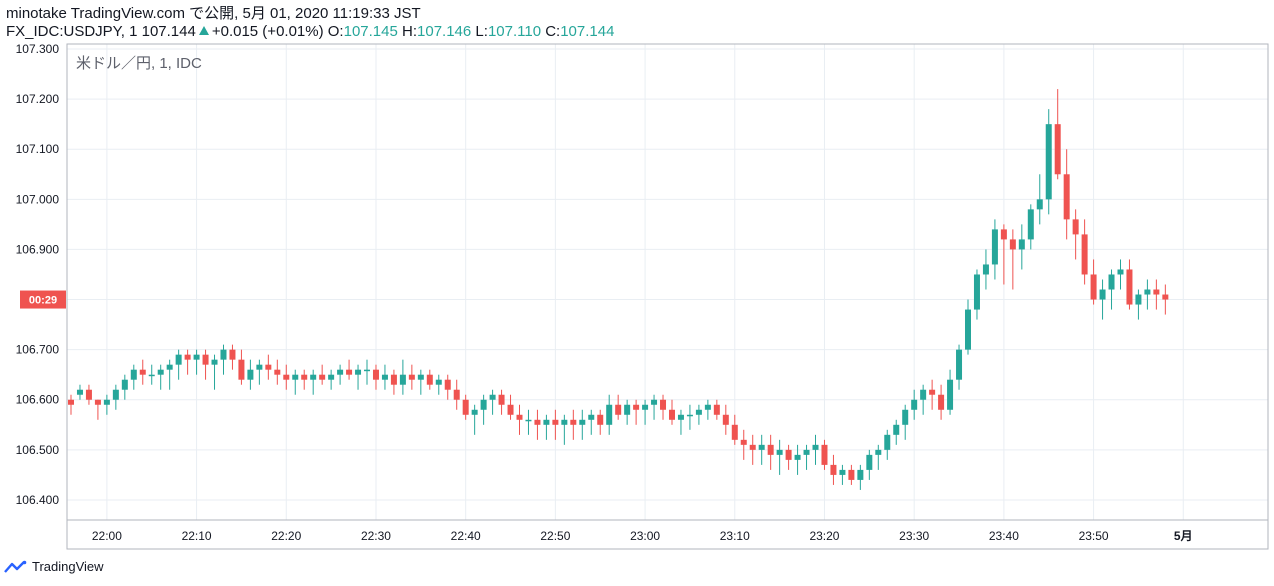 The height and width of the screenshot is (586, 1274). I want to click on x-tick-label: 22:40, so click(466, 536).